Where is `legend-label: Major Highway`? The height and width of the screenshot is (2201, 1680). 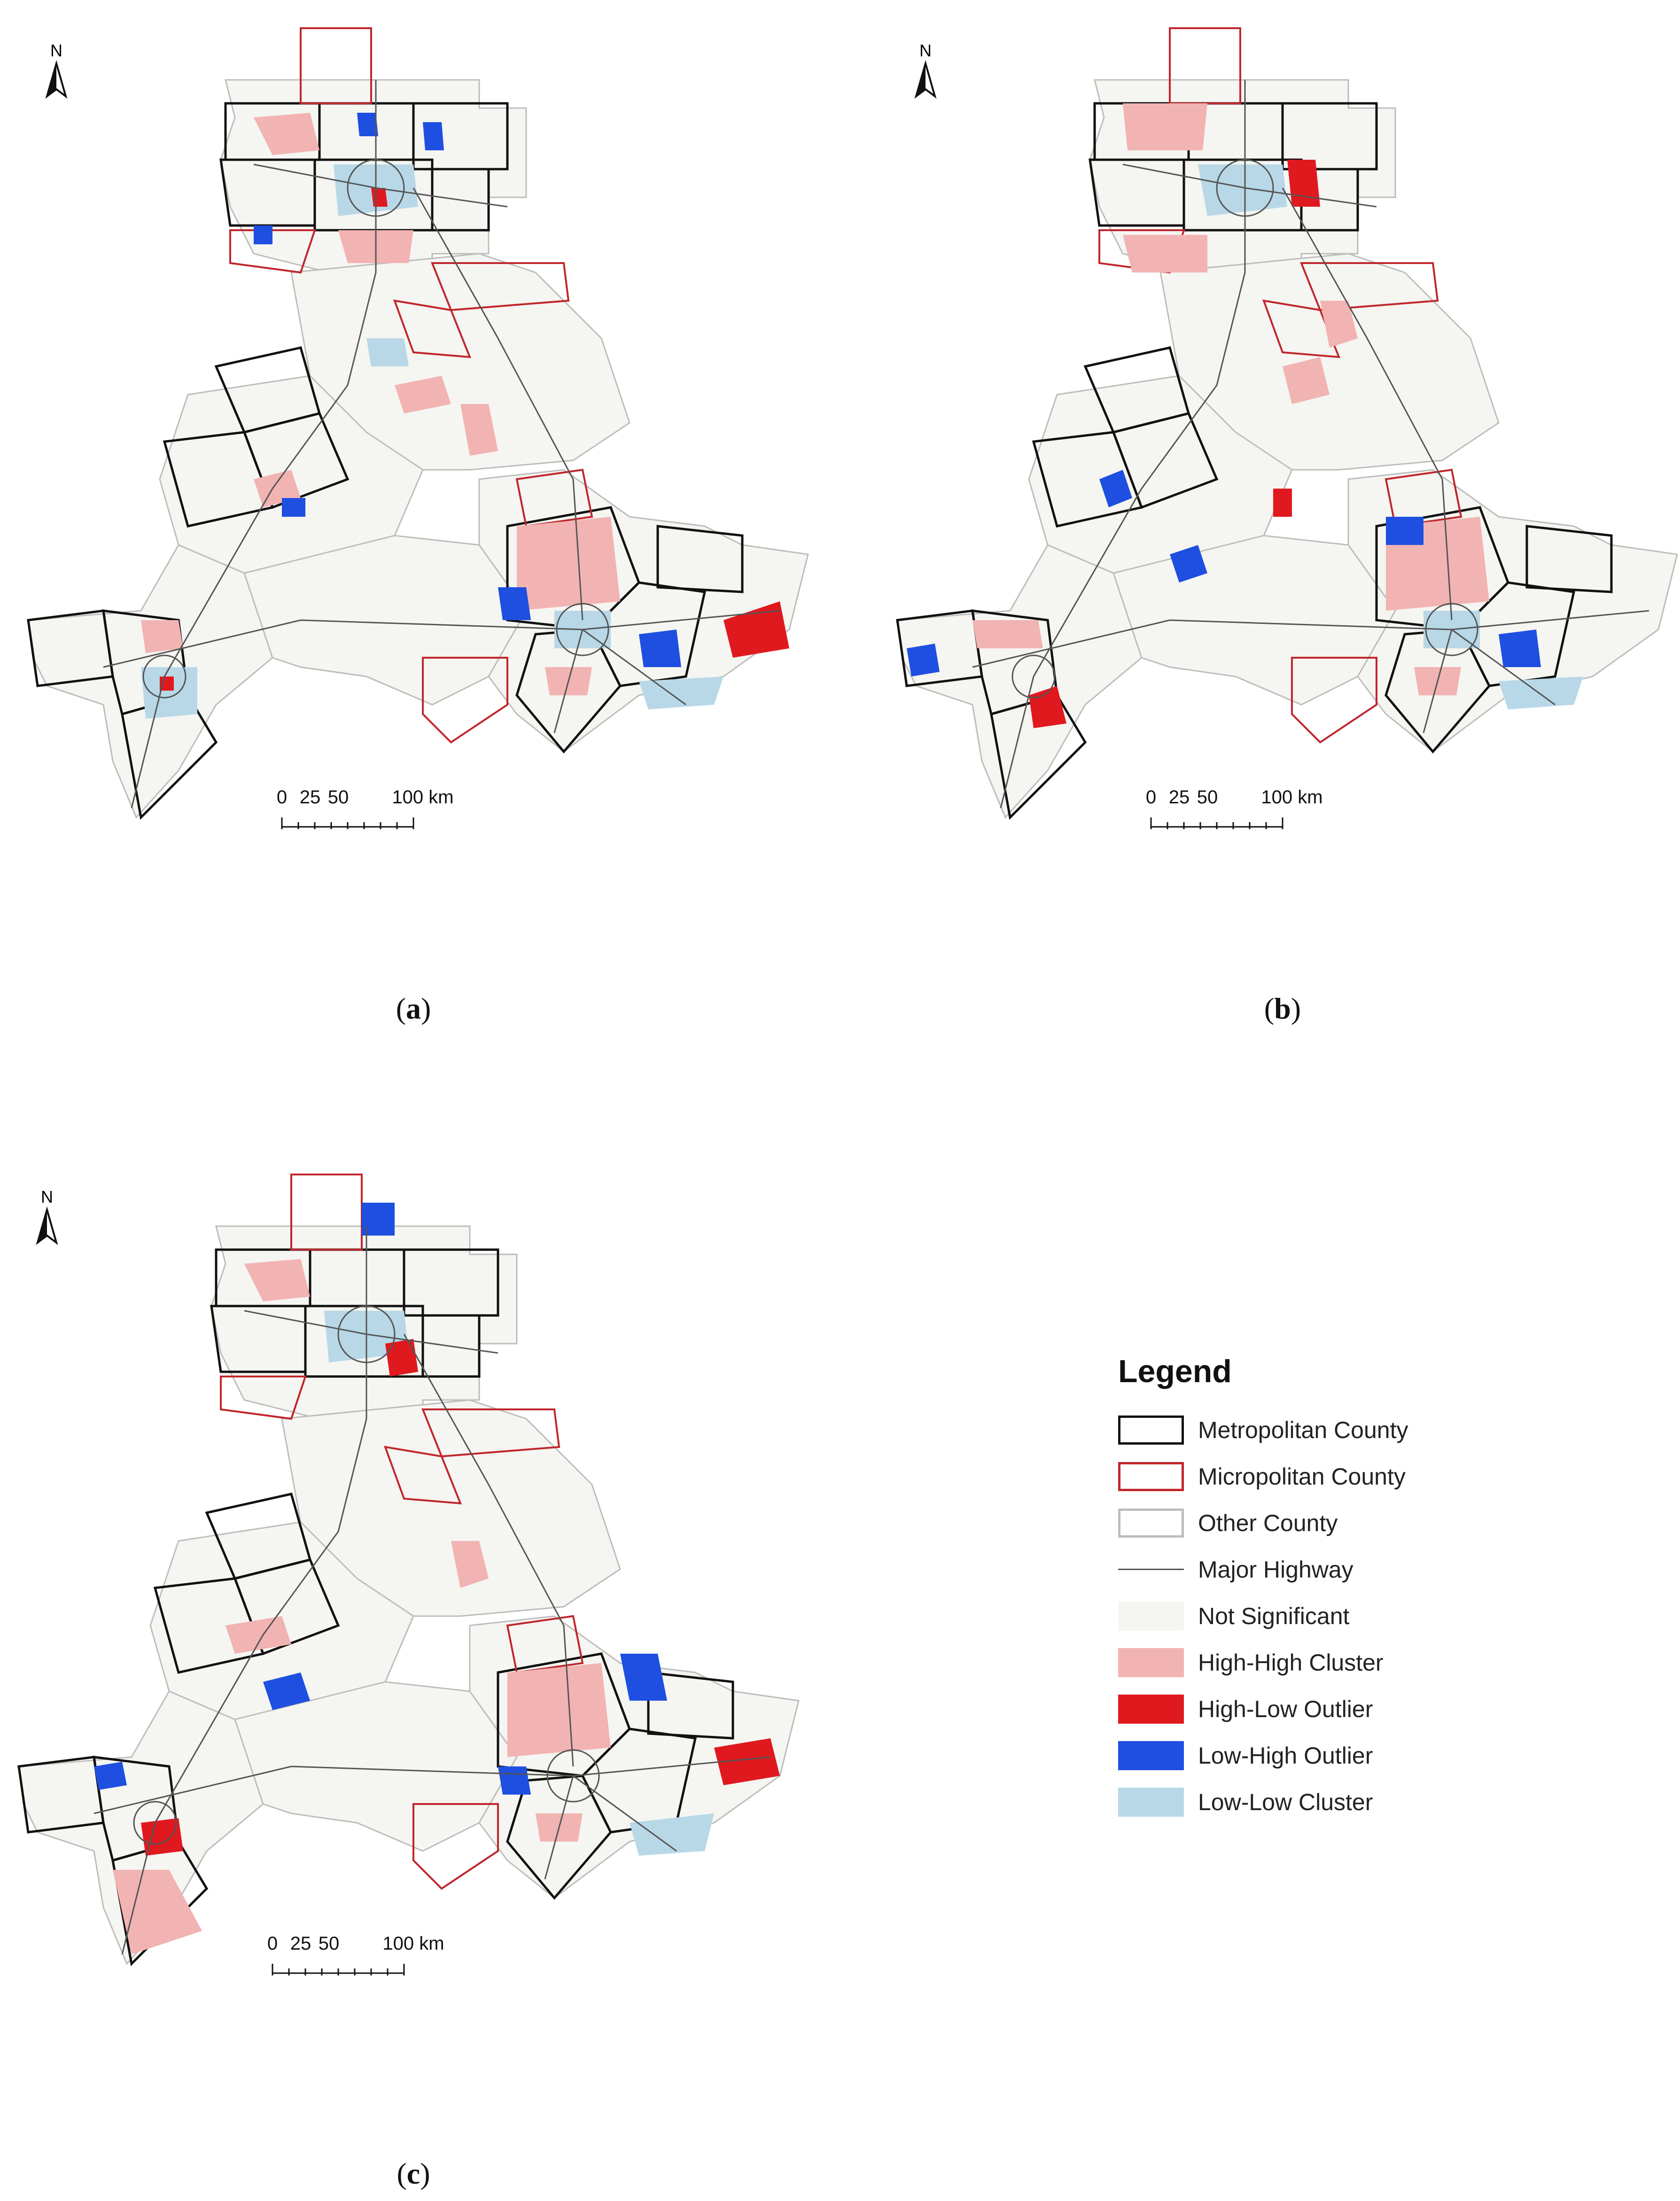 legend-label: Major Highway is located at coordinates (1275, 1569).